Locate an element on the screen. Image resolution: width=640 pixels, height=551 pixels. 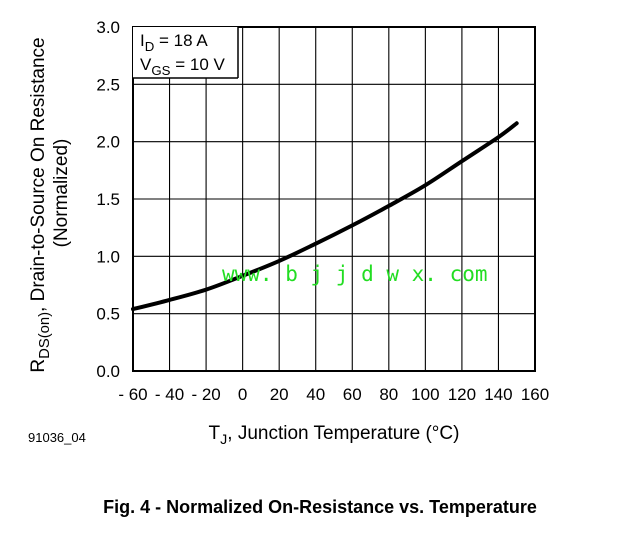
x-tick-label: 60 is located at coordinates (352, 394).